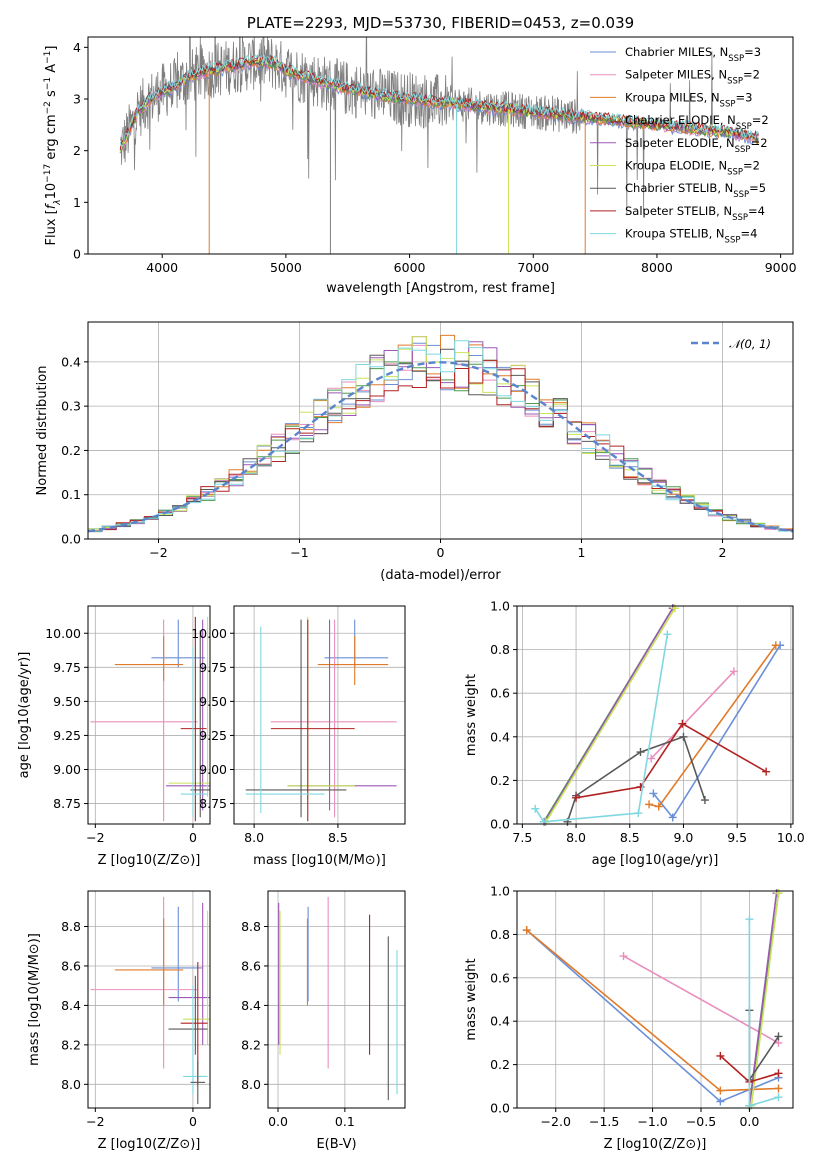 This screenshot has width=819, height=1170. What do you see at coordinates (678, 211) in the screenshot?
I see `legend-label: Salpeter STELIB, N` at bounding box center [678, 211].